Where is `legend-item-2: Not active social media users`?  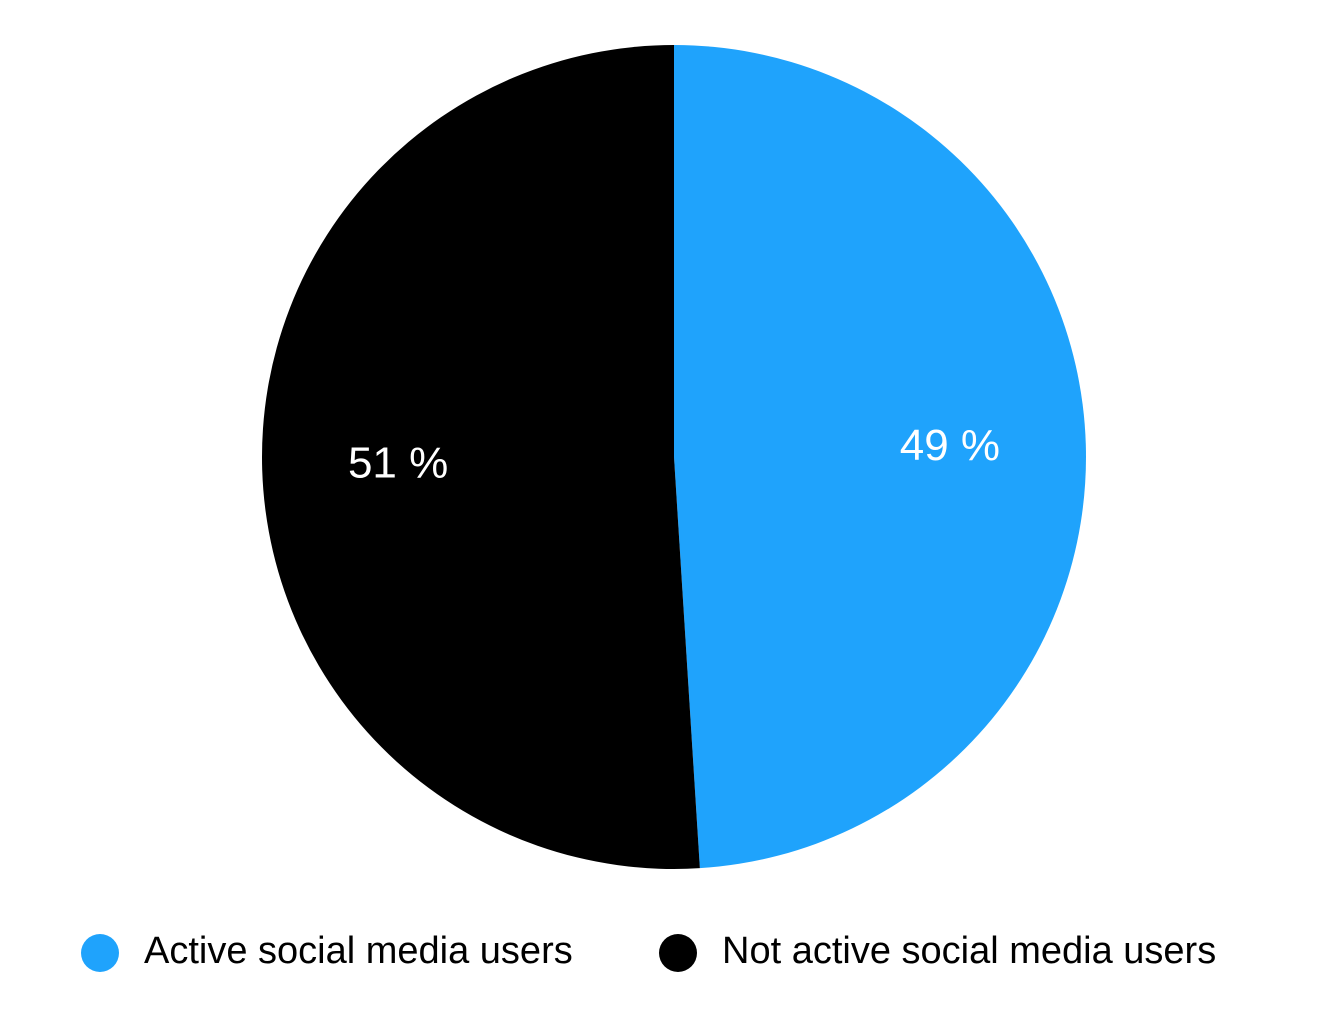 legend-item-2: Not active social media users is located at coordinates (937, 951).